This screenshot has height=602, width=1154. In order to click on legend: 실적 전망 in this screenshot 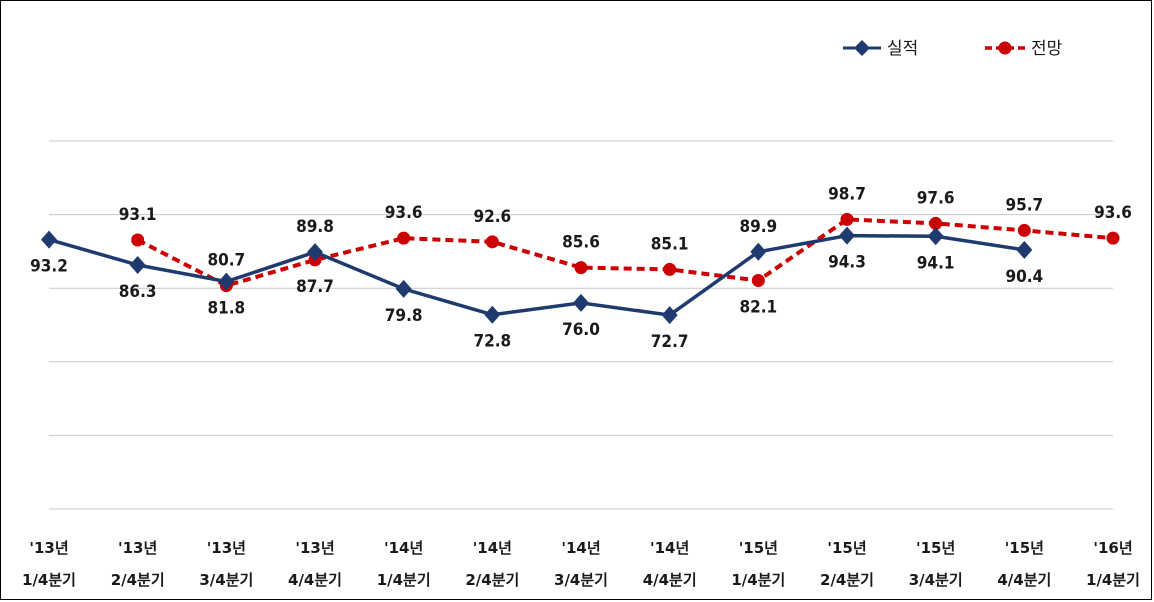, I will do `click(953, 49)`.